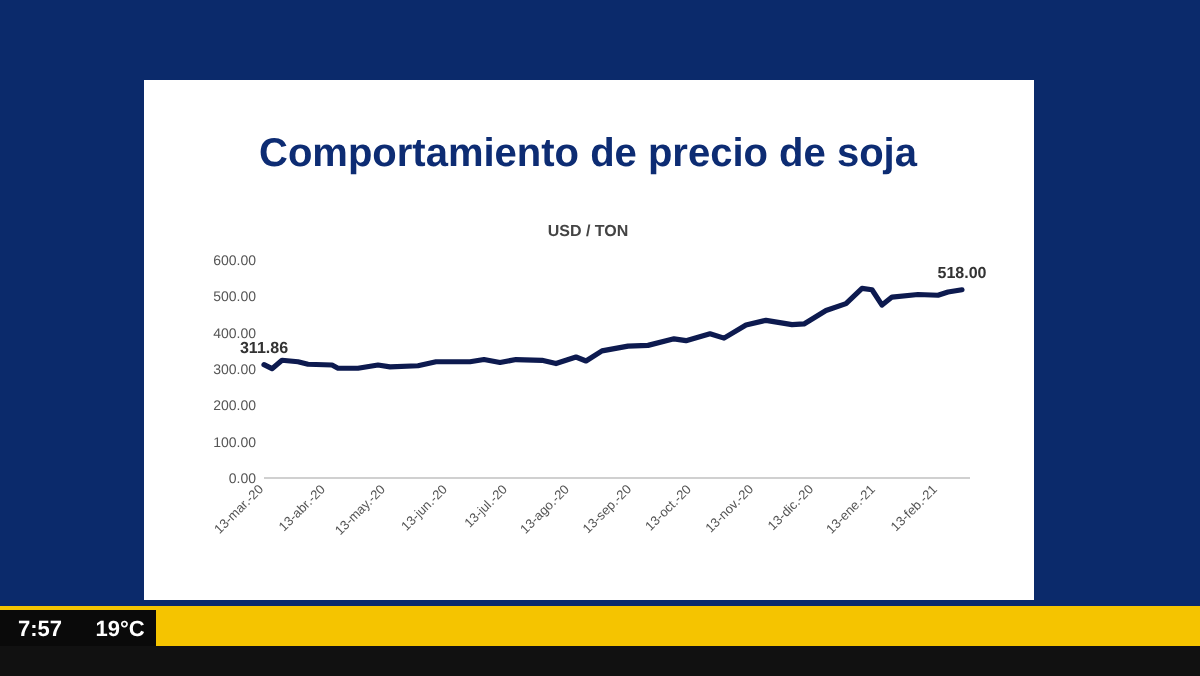 The width and height of the screenshot is (1200, 676). I want to click on chart-title: Comportamiento de precio de soja, so click(589, 154).